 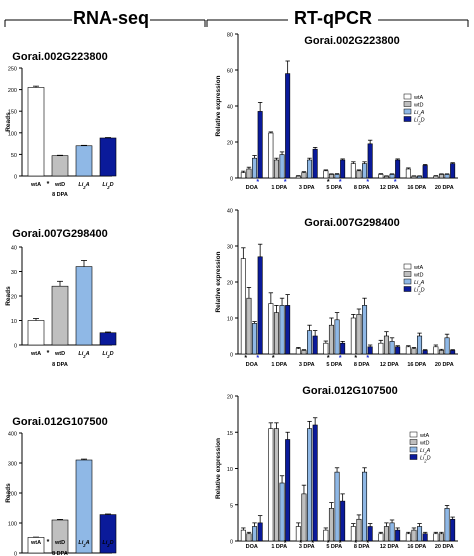 I want to click on legend-label: wtD, so click(x=424, y=444).